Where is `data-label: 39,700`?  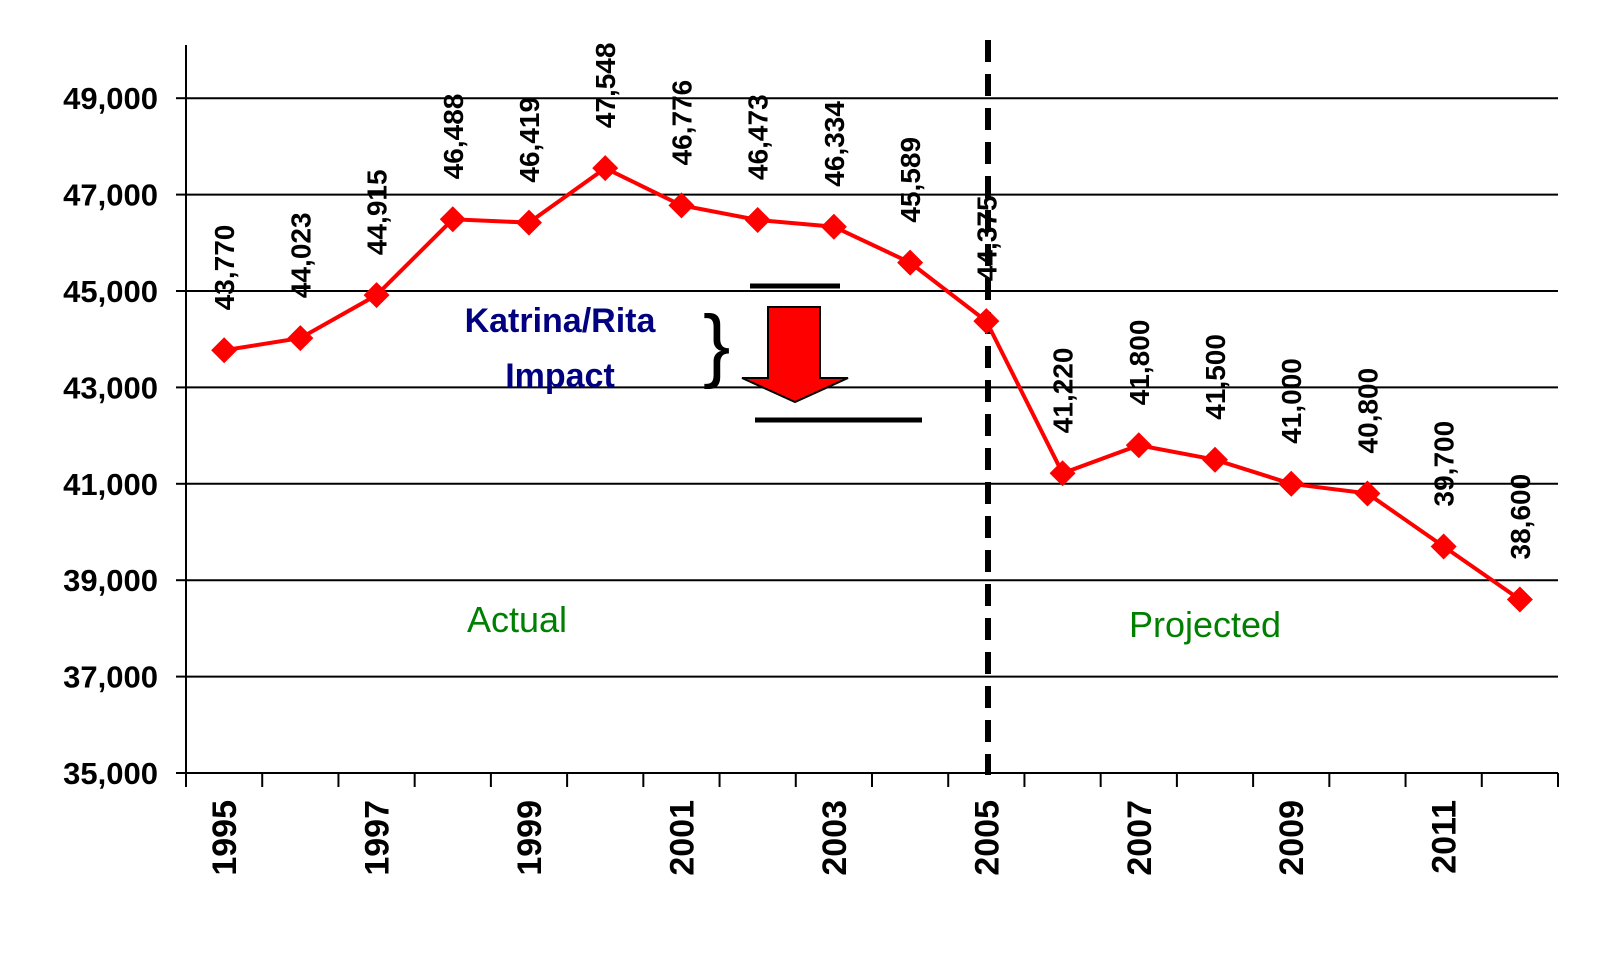
data-label: 39,700 is located at coordinates (1444, 464).